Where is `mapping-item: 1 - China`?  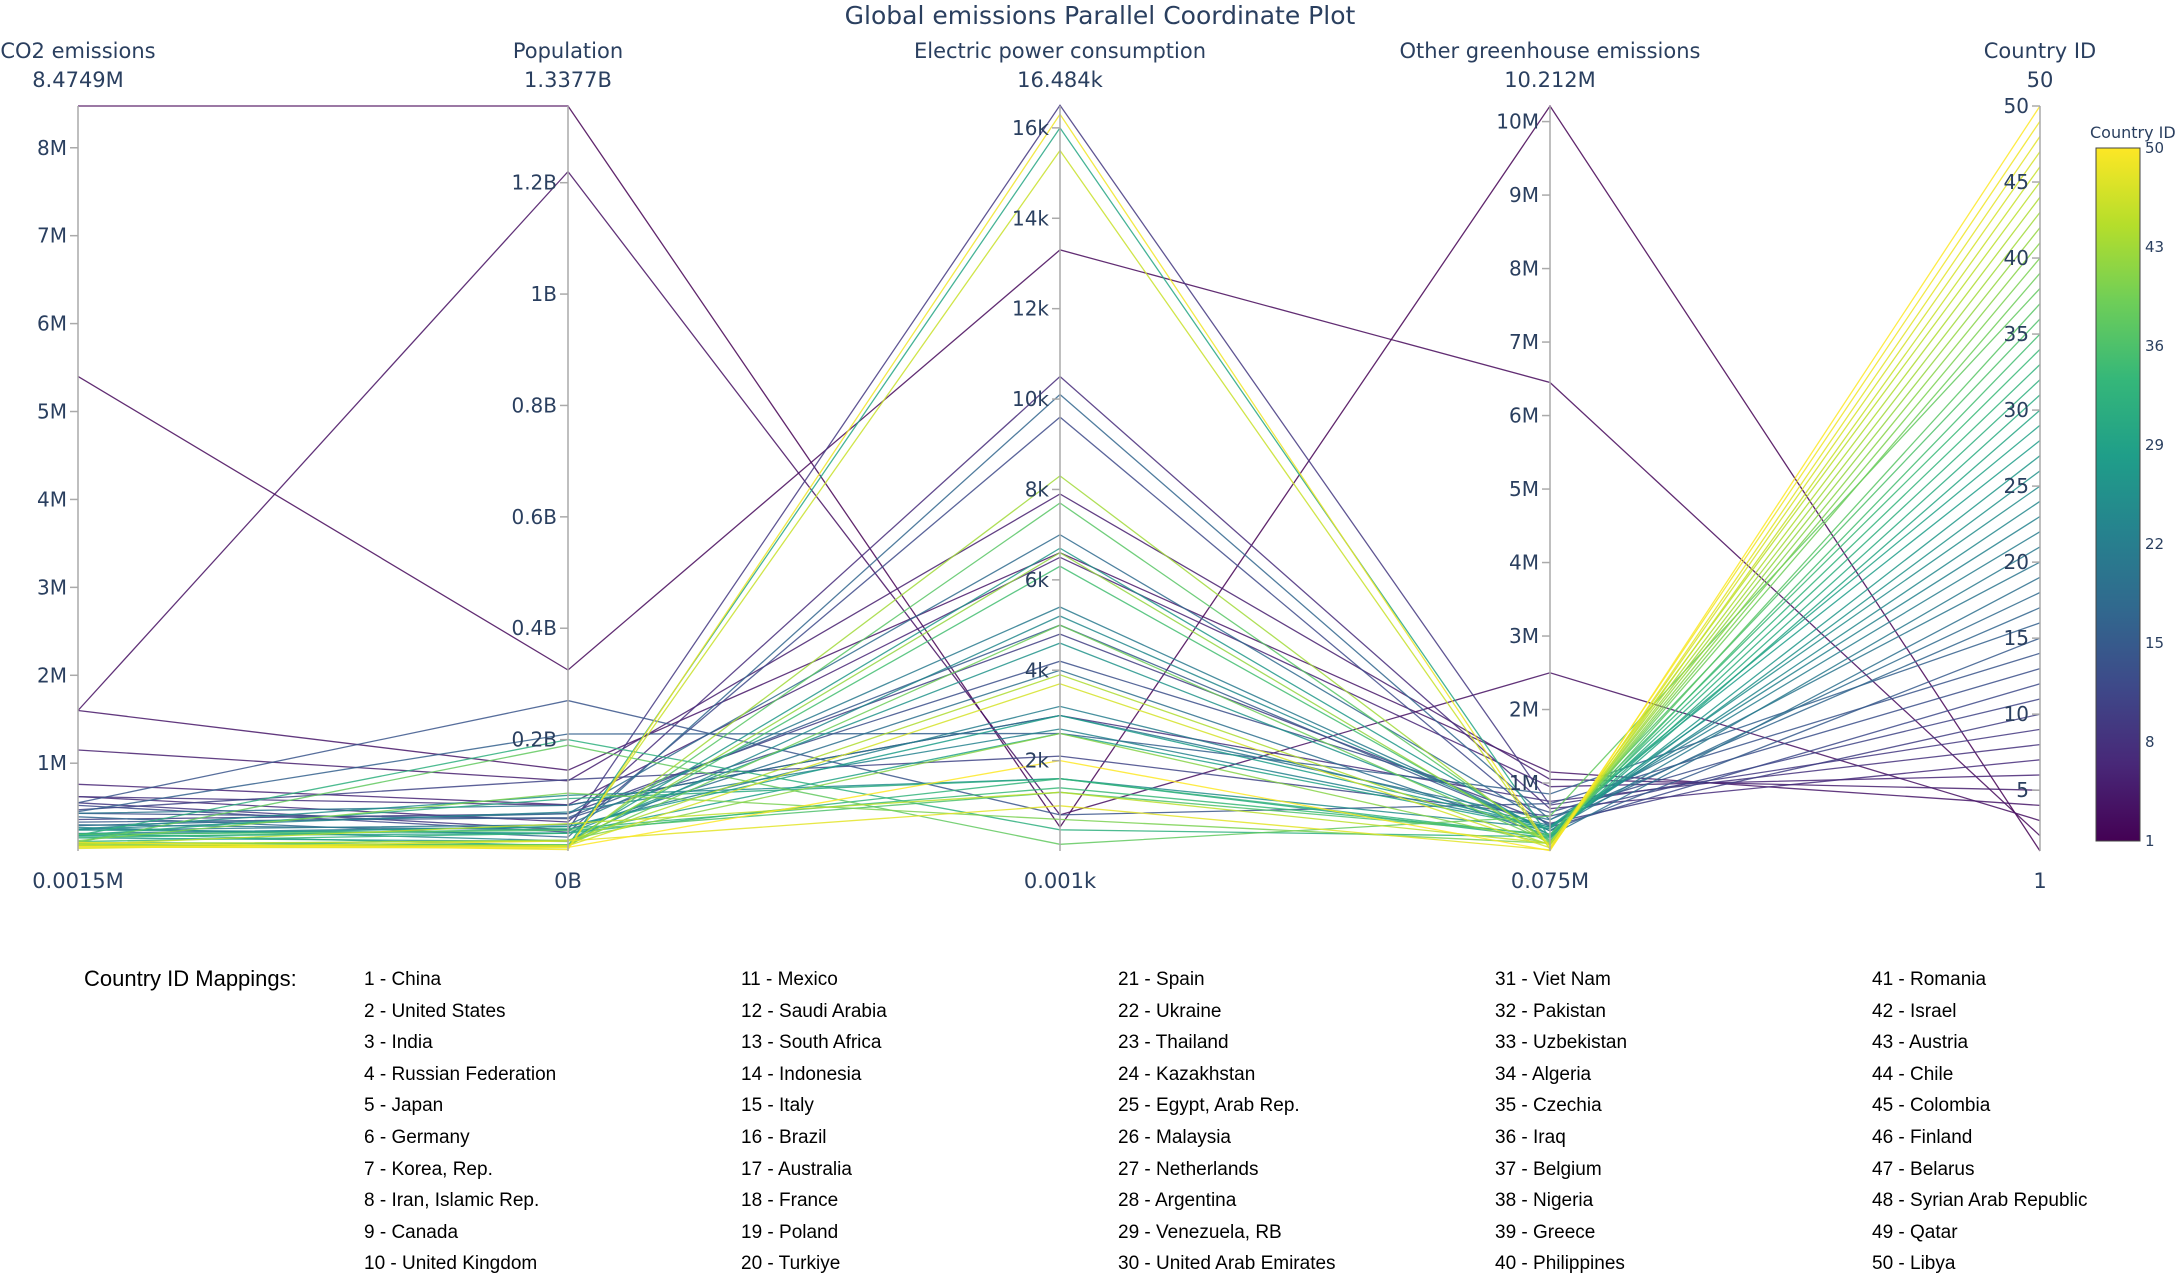 mapping-item: 1 - China is located at coordinates (403, 979).